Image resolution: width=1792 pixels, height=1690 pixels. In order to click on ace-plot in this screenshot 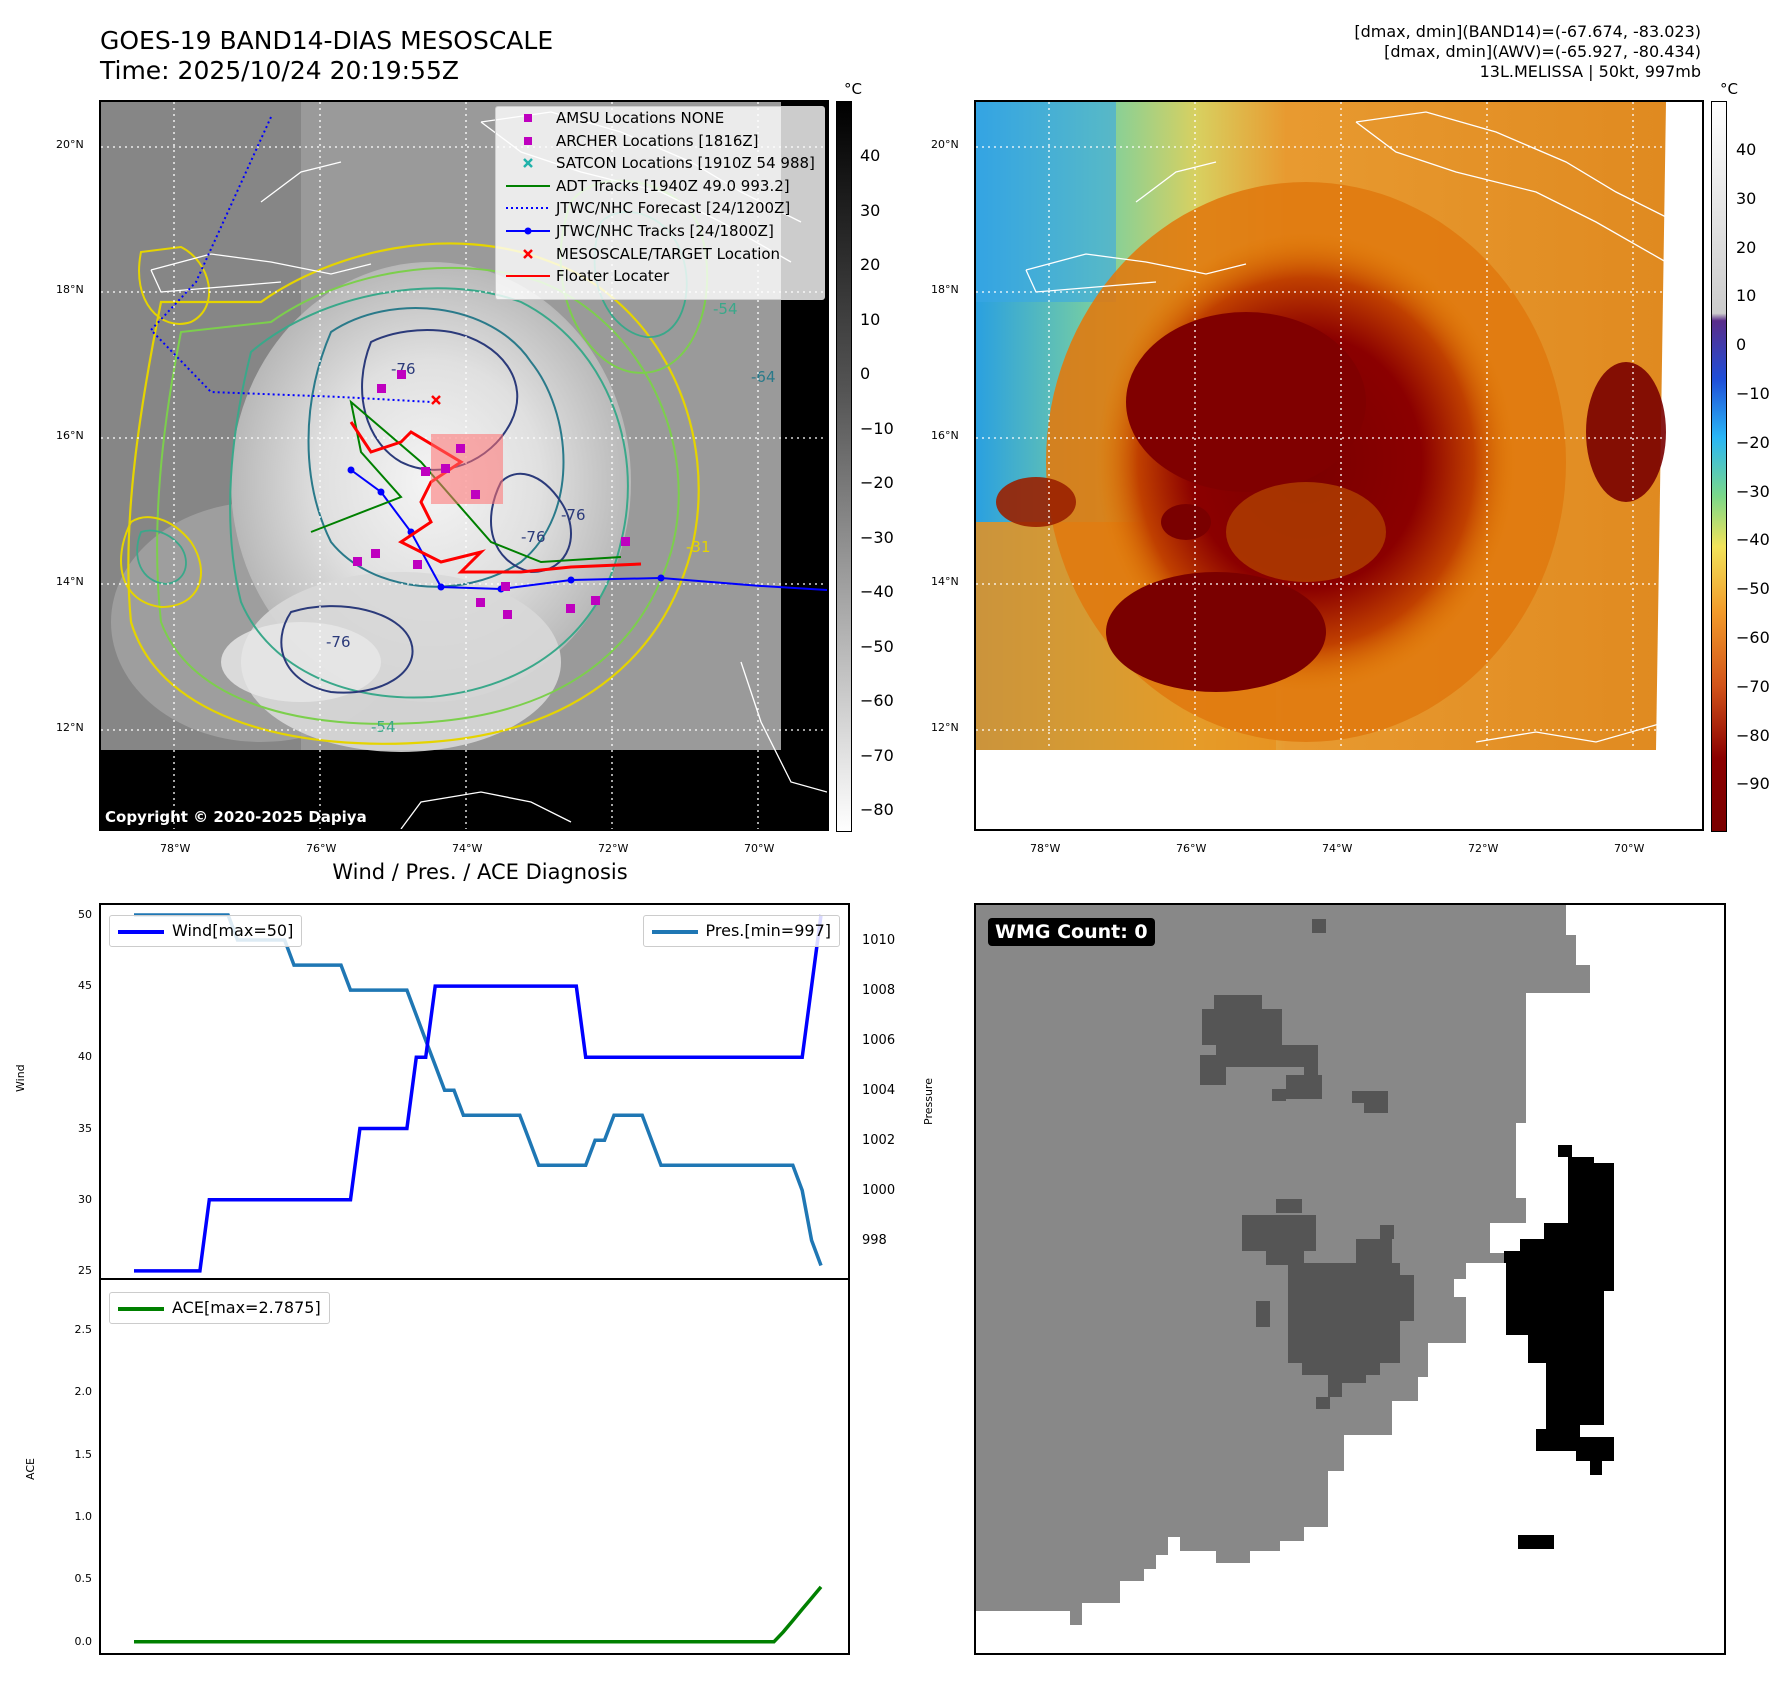, I will do `click(478, 1614)`.